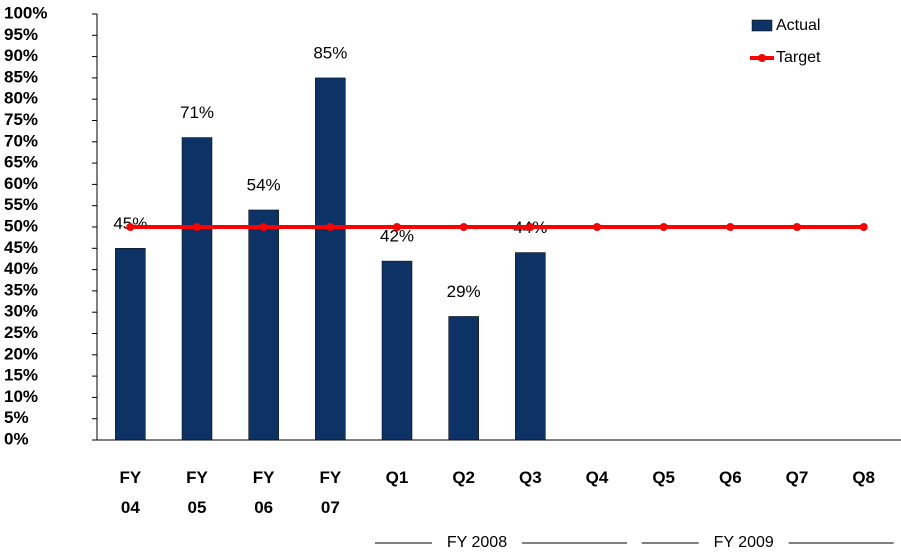 Image resolution: width=901 pixels, height=553 pixels. I want to click on y-tick-label: 55%, so click(21, 204).